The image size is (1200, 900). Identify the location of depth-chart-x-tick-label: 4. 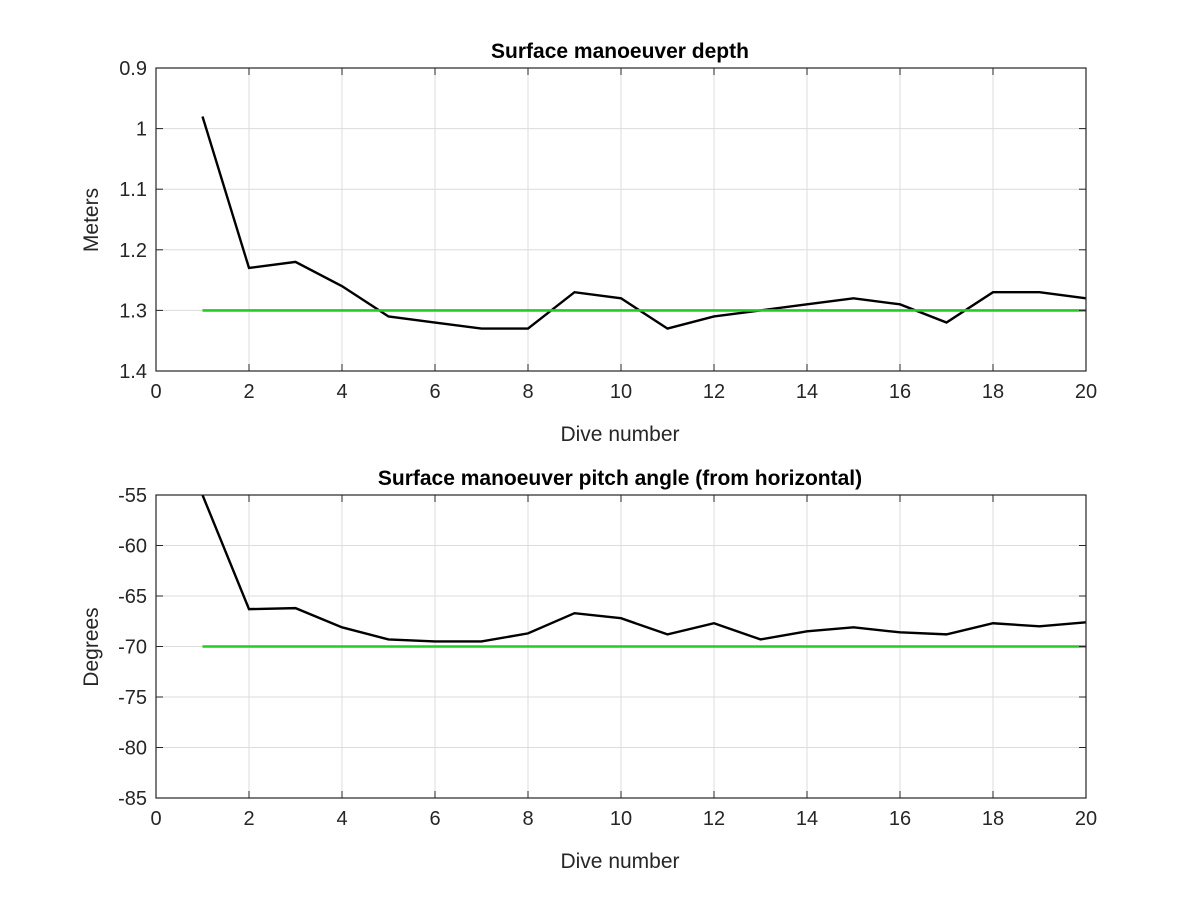
(341, 392).